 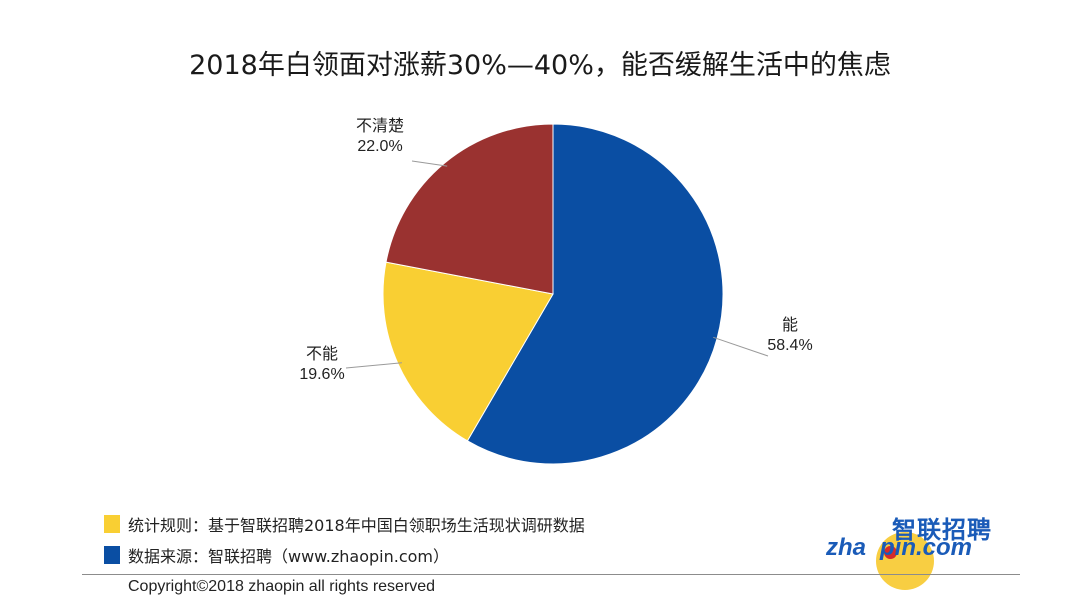 I want to click on logo-english-text: zha pin.com, so click(x=899, y=547).